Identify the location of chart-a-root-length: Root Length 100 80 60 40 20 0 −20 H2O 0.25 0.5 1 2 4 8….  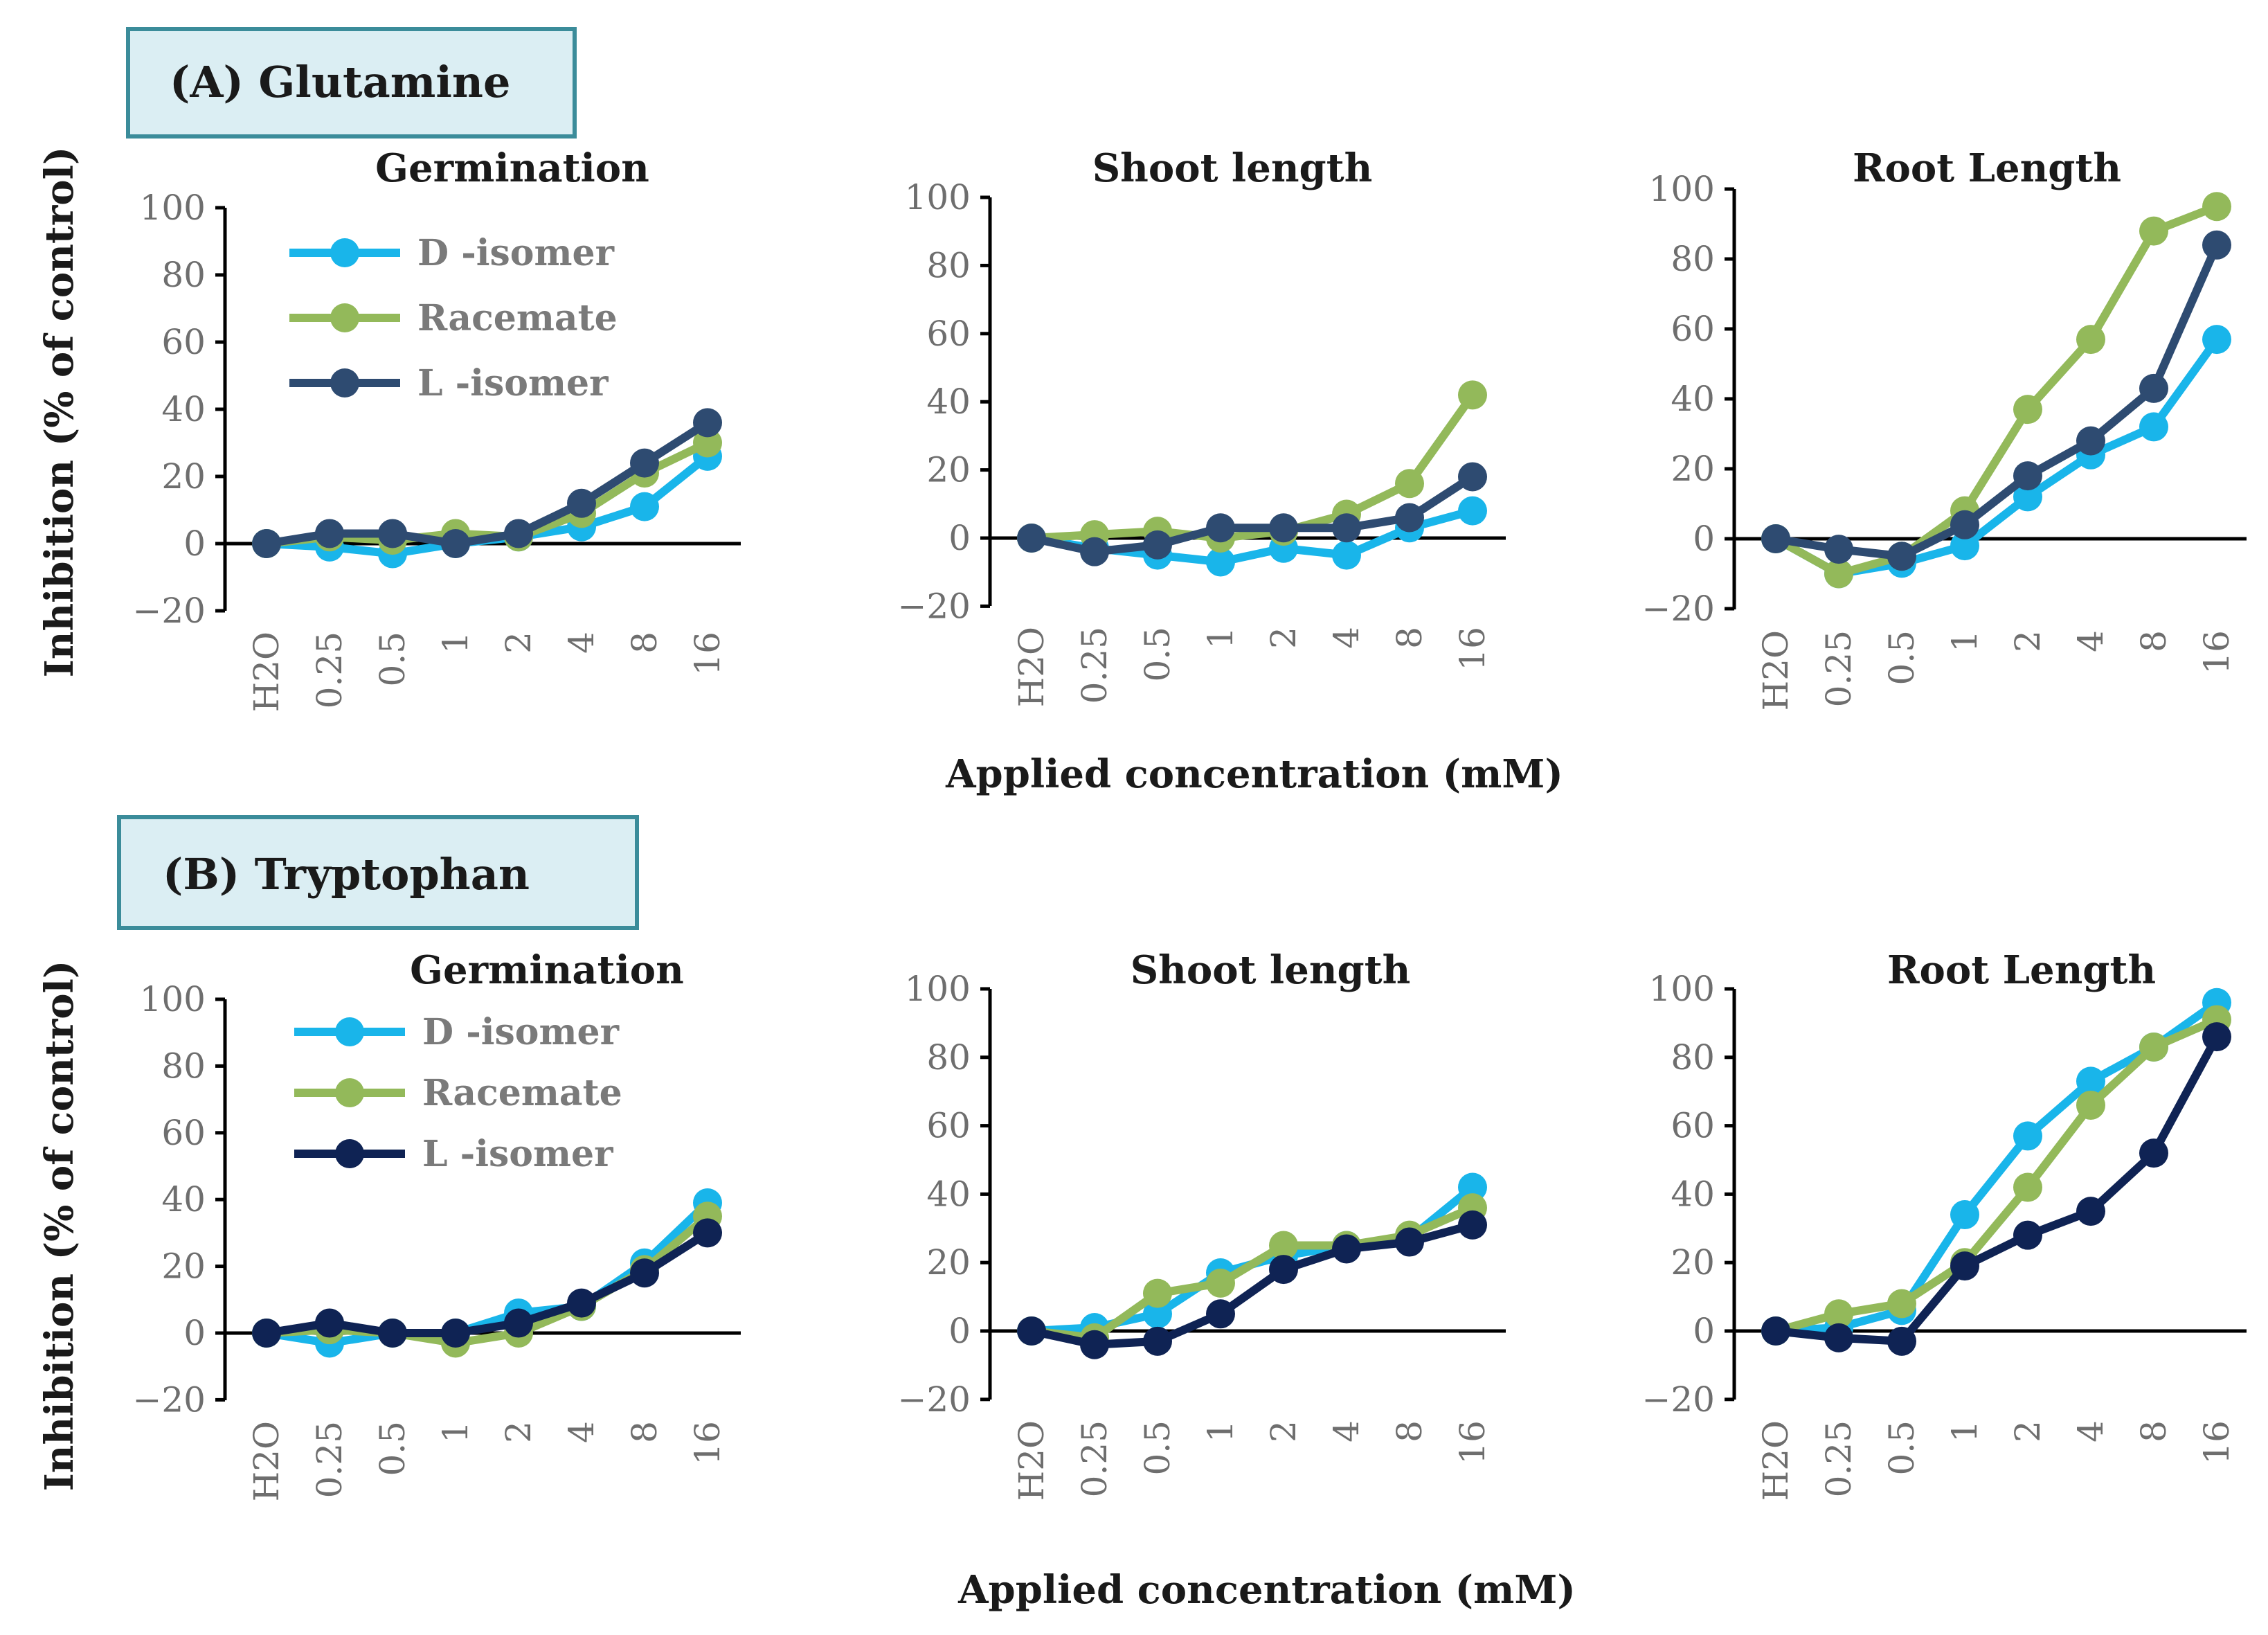
(1944, 428).